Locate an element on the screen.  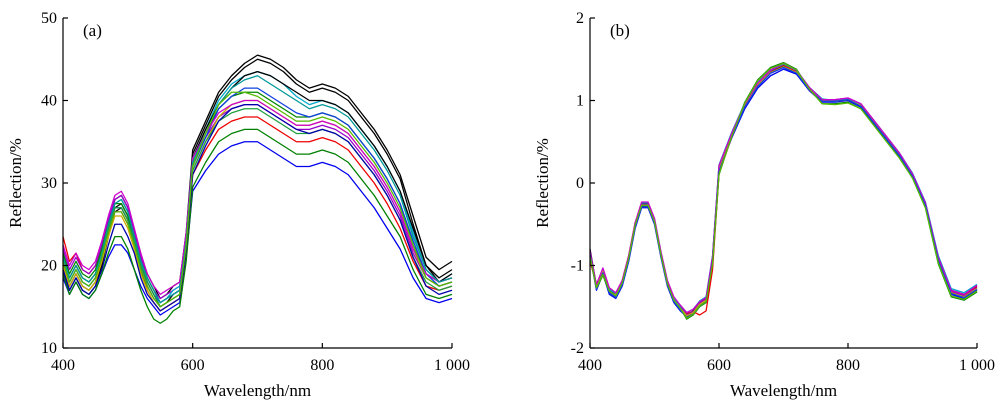
y-tick-label-b: -1 is located at coordinates (577, 266).